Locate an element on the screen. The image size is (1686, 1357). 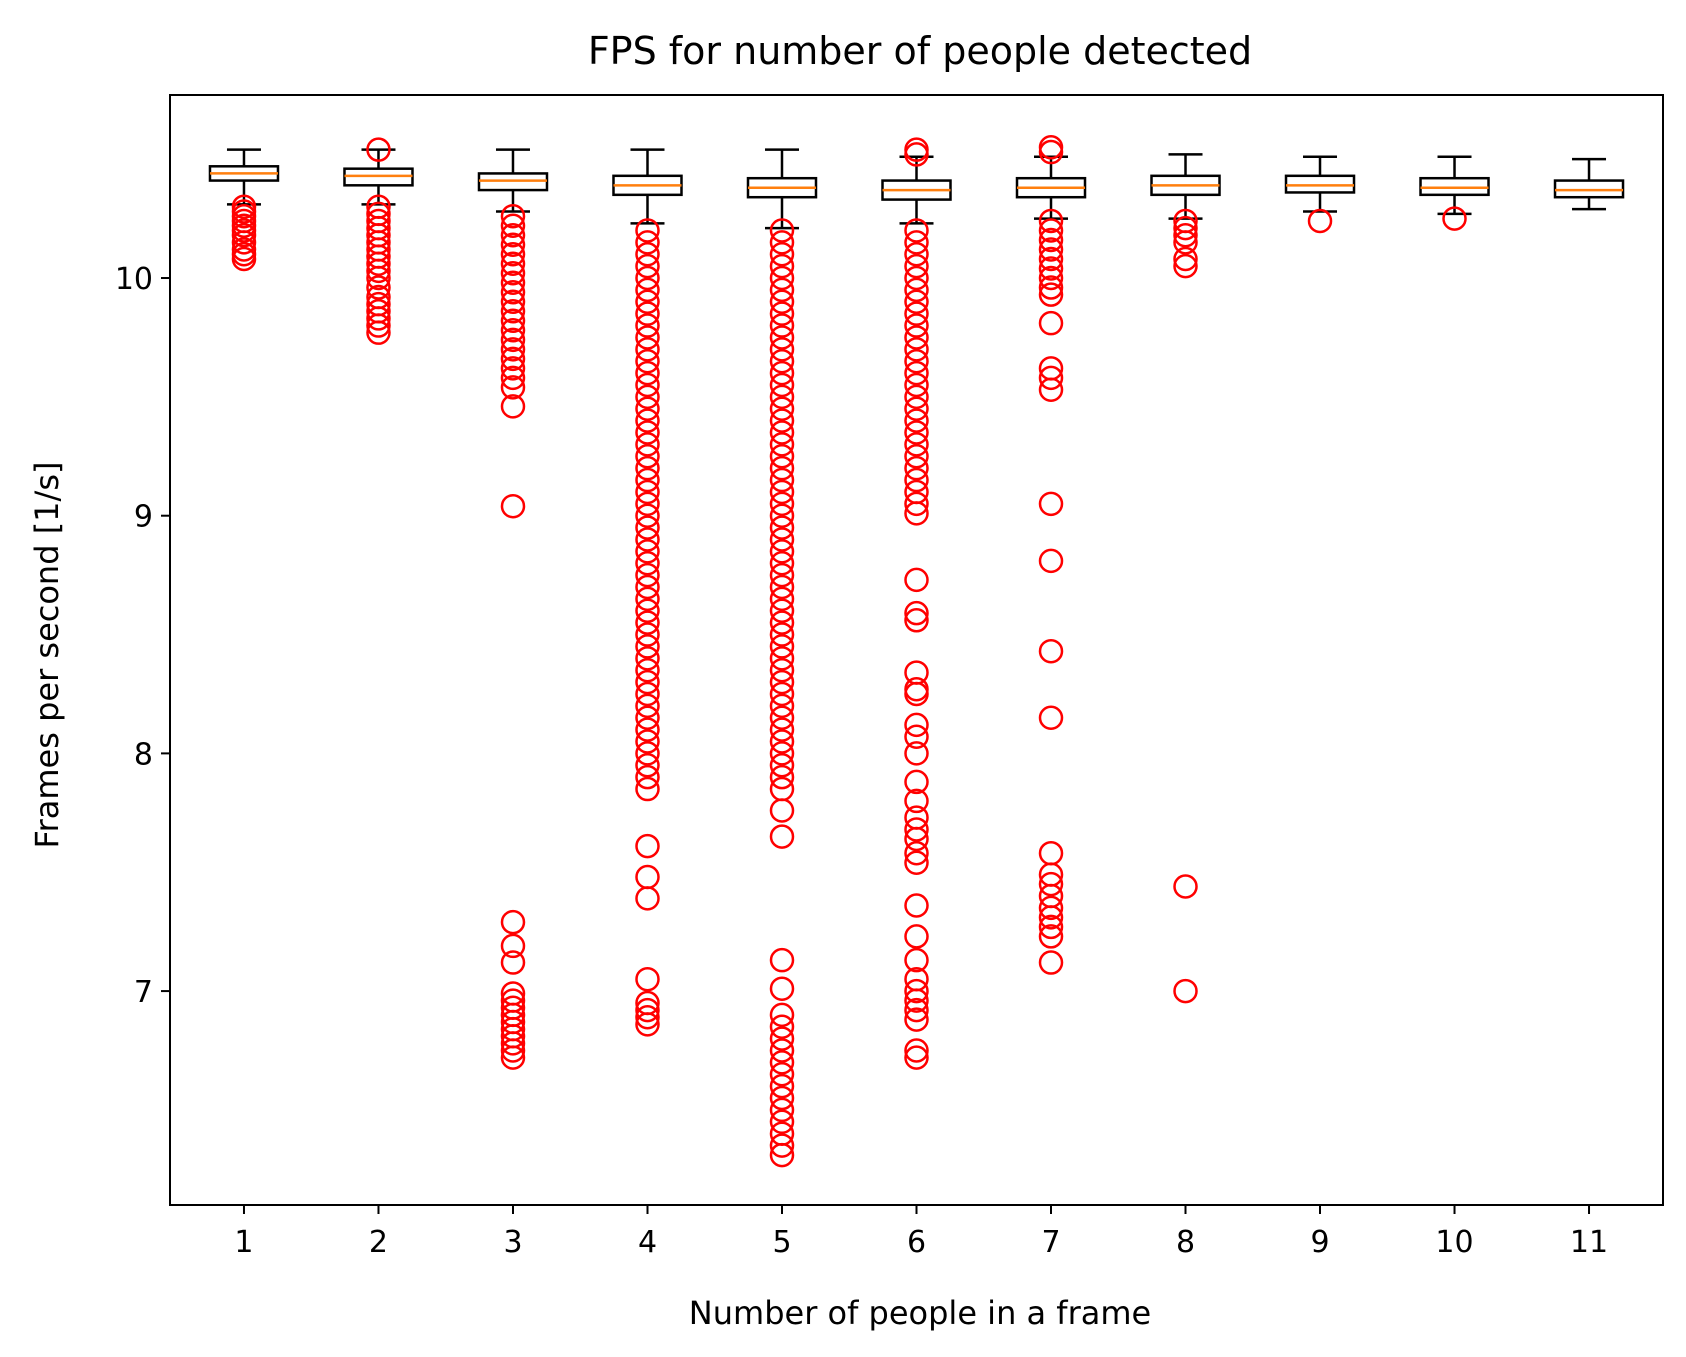
x-axis-label: Number of people in a frame is located at coordinates (920, 1313).